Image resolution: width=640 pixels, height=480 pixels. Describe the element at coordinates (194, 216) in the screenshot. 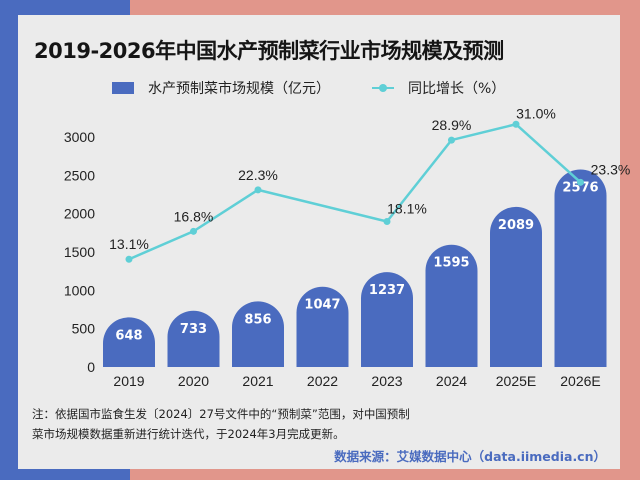

I see `growth-label: 16.8%` at that location.